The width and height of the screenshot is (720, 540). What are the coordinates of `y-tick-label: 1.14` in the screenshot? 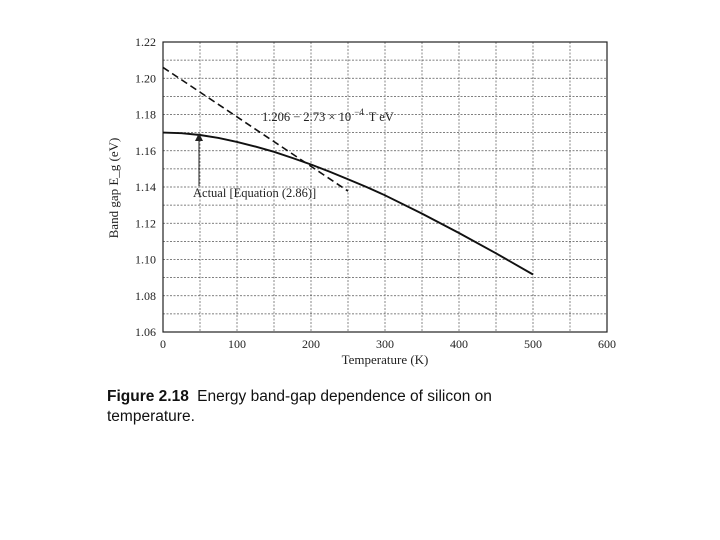 It's located at (145, 187).